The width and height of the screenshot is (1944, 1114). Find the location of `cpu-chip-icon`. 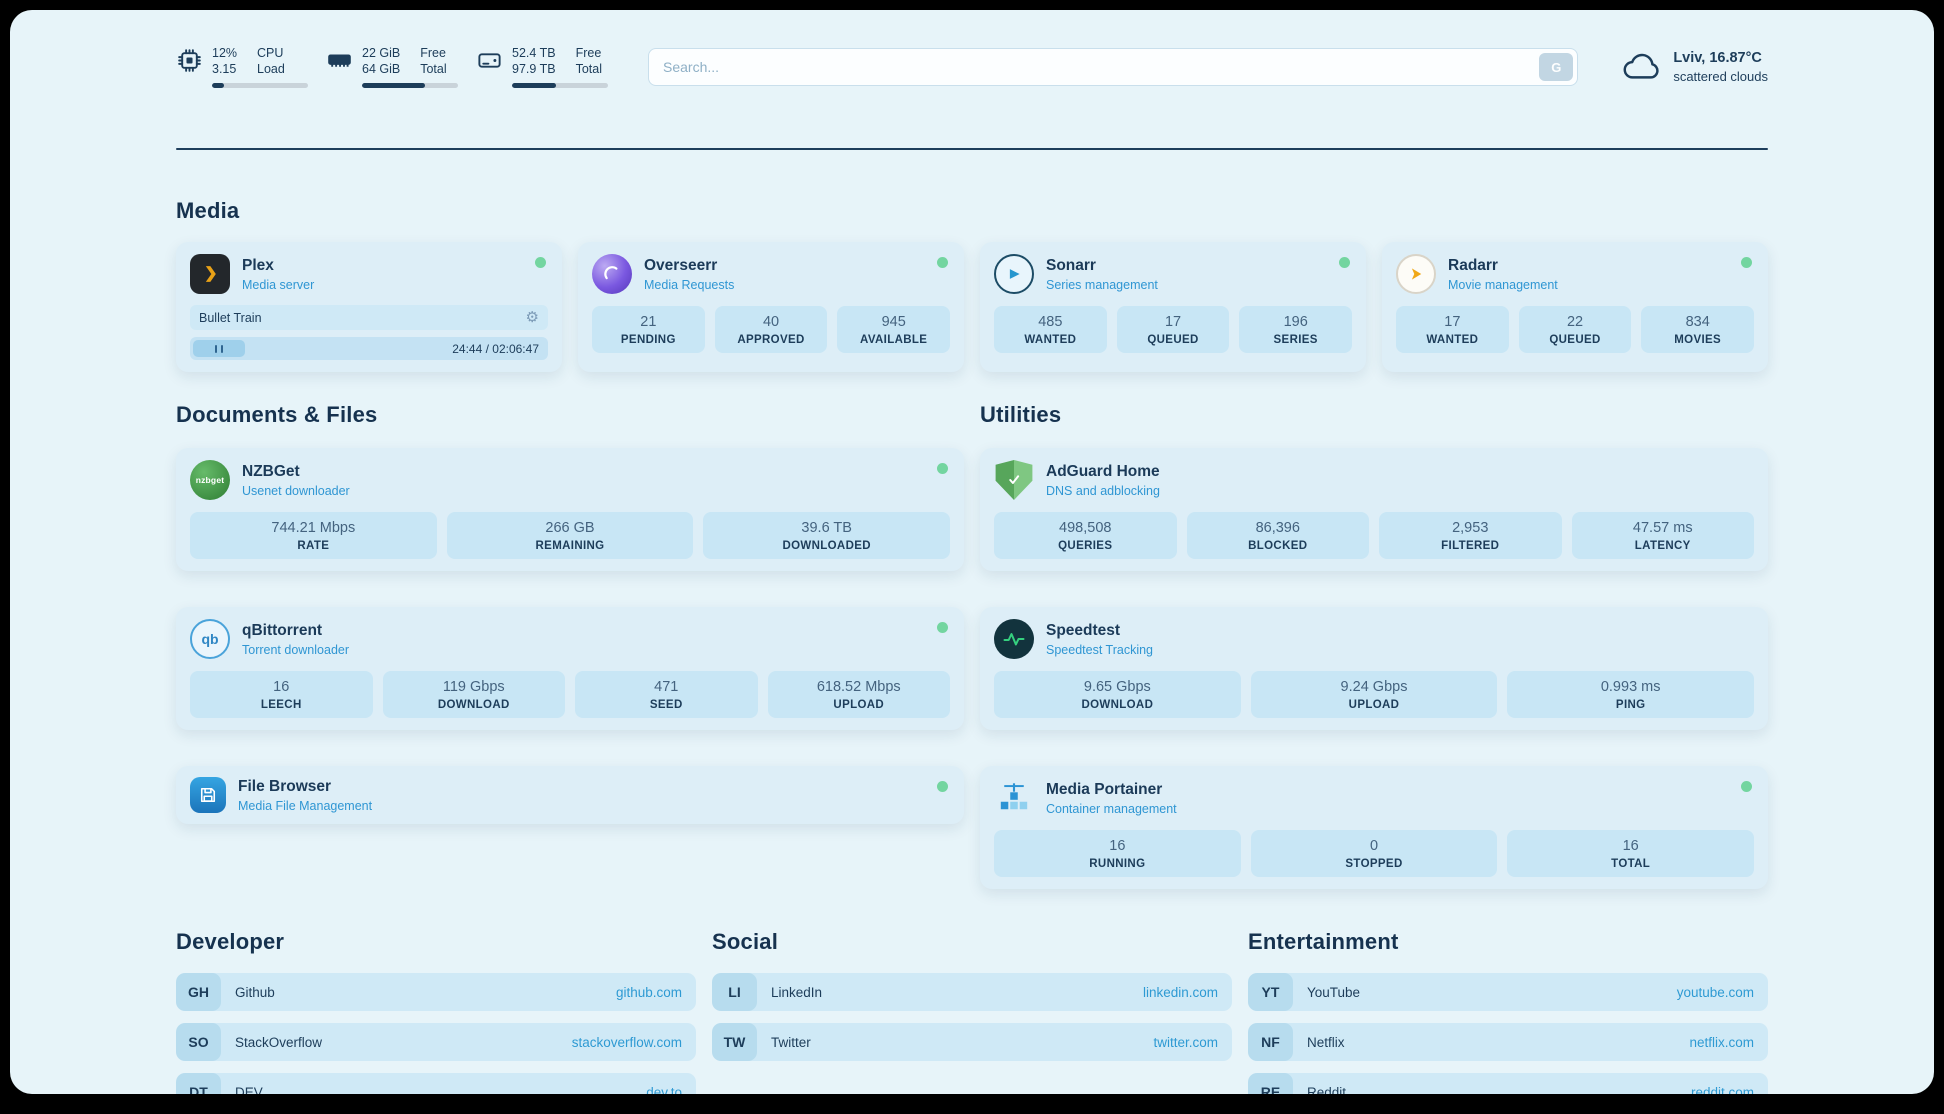

cpu-chip-icon is located at coordinates (189, 60).